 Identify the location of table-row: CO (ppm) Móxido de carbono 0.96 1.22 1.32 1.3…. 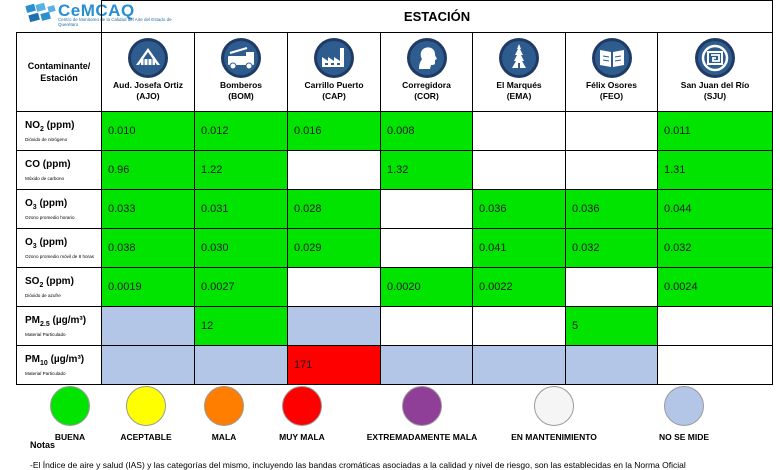
(395, 170).